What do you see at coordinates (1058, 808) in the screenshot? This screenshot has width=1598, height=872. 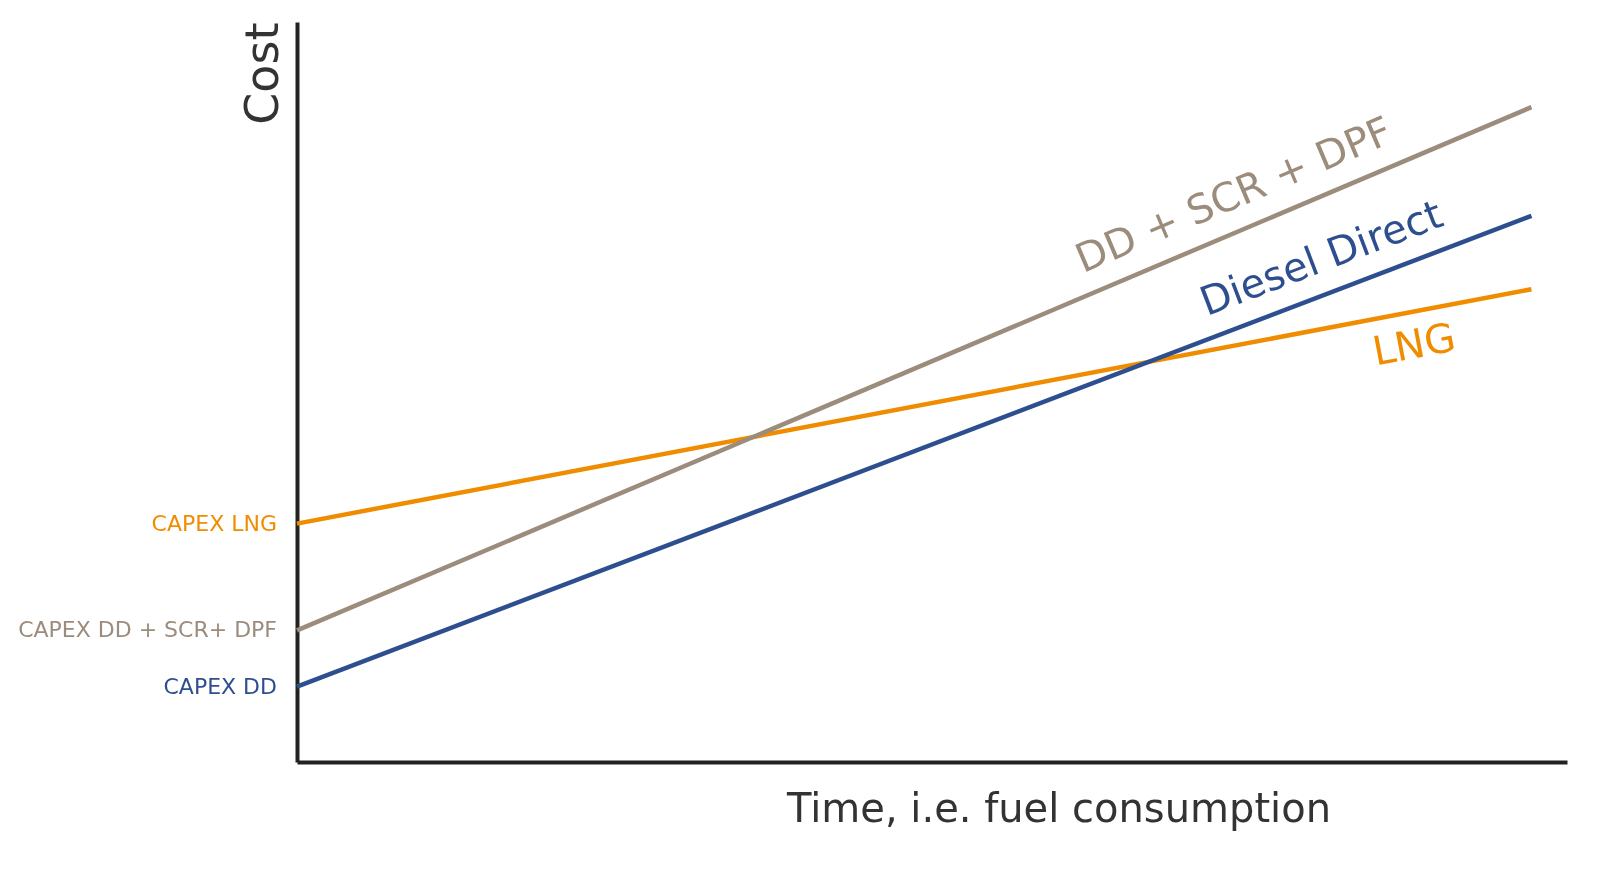 I see `x-axis-title: Time, i.e. fuel consumption` at bounding box center [1058, 808].